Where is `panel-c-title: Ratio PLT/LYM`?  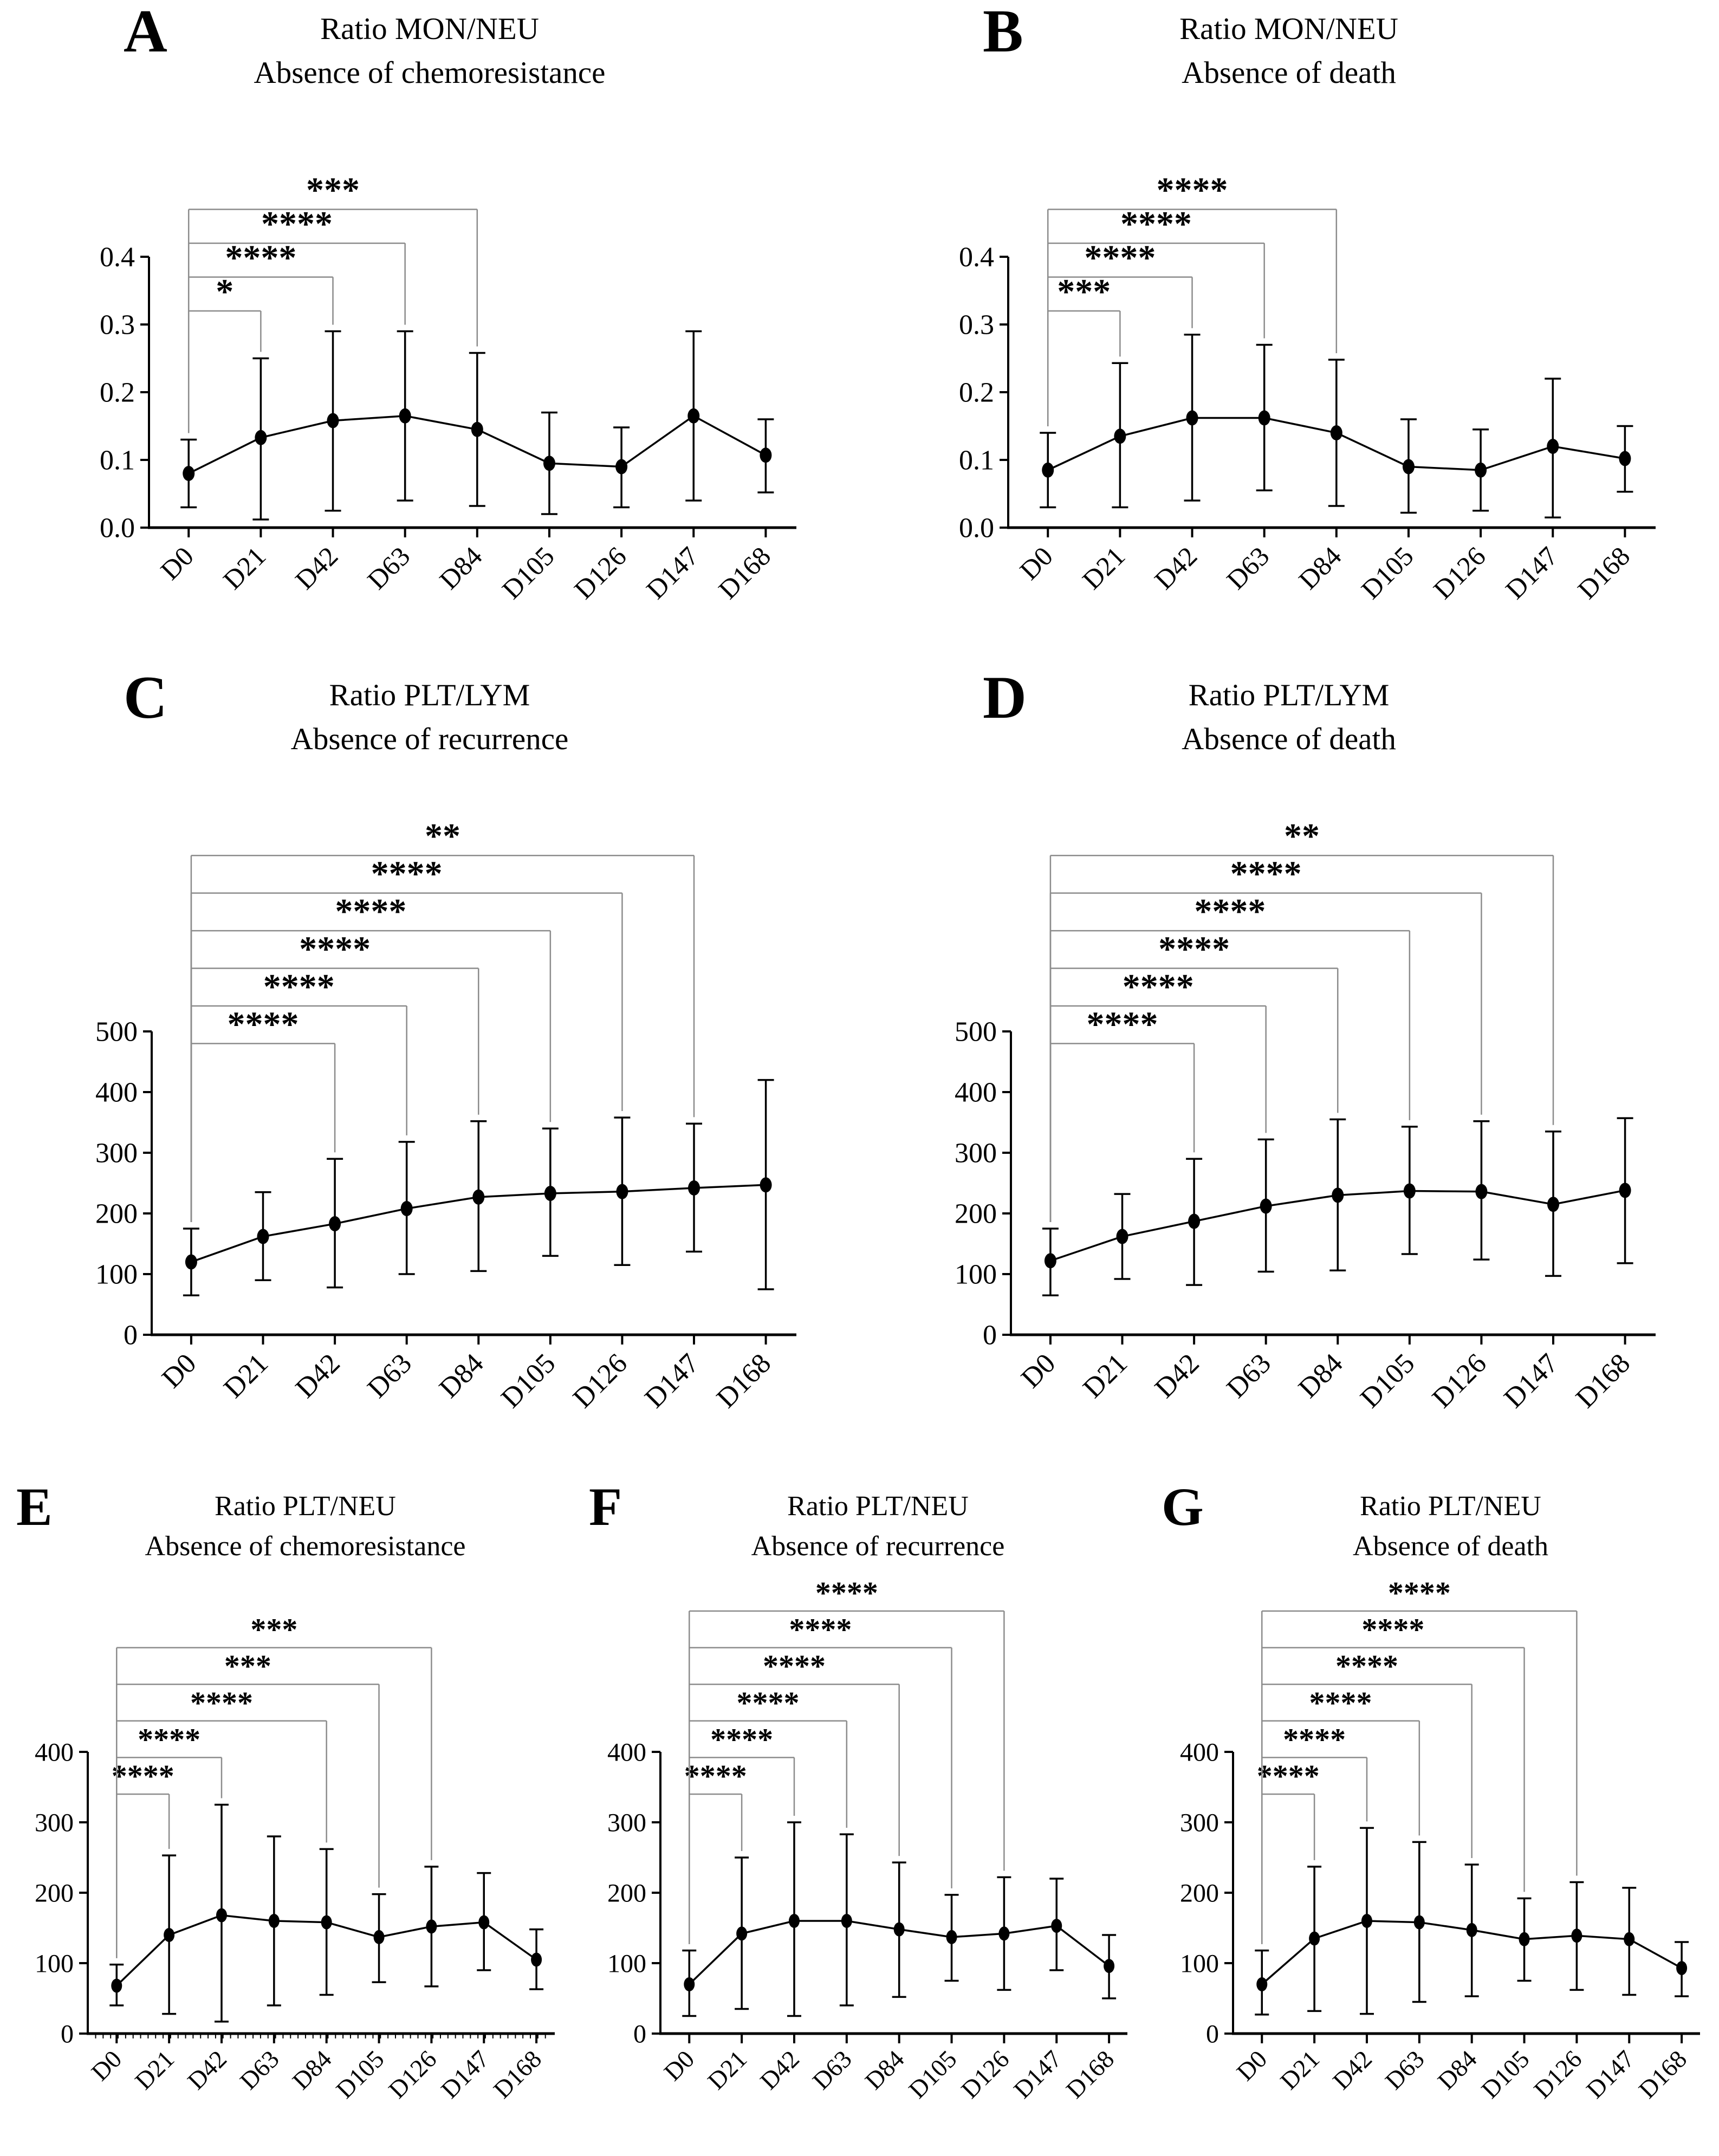 panel-c-title: Ratio PLT/LYM is located at coordinates (429, 695).